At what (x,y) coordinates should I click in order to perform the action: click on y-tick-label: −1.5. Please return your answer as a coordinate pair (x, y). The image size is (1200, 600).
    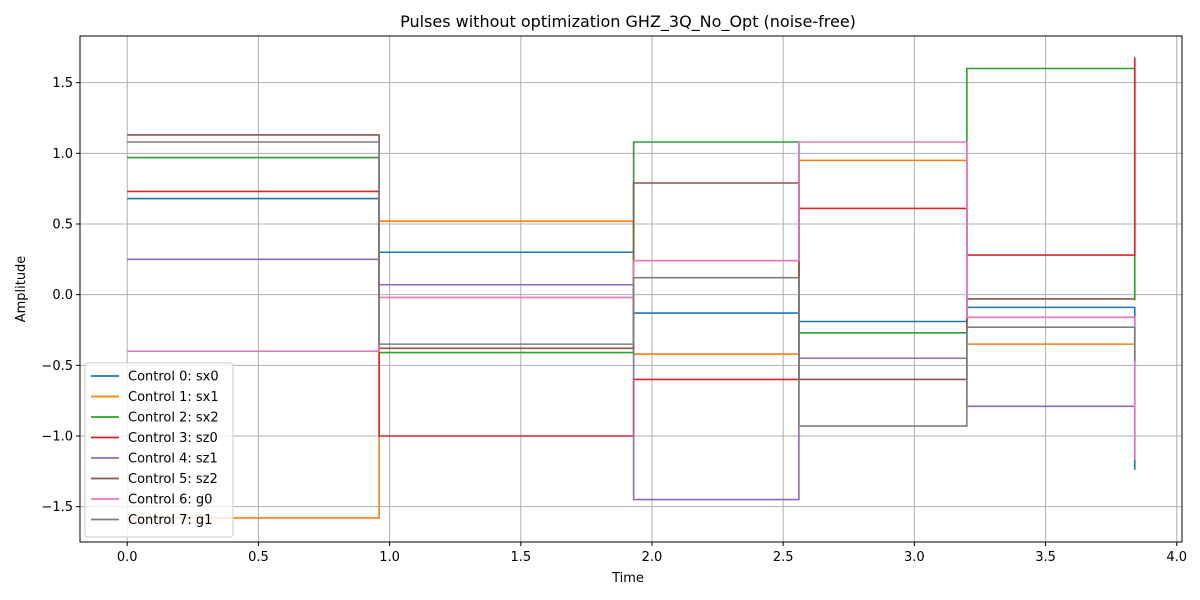
    Looking at the image, I should click on (57, 507).